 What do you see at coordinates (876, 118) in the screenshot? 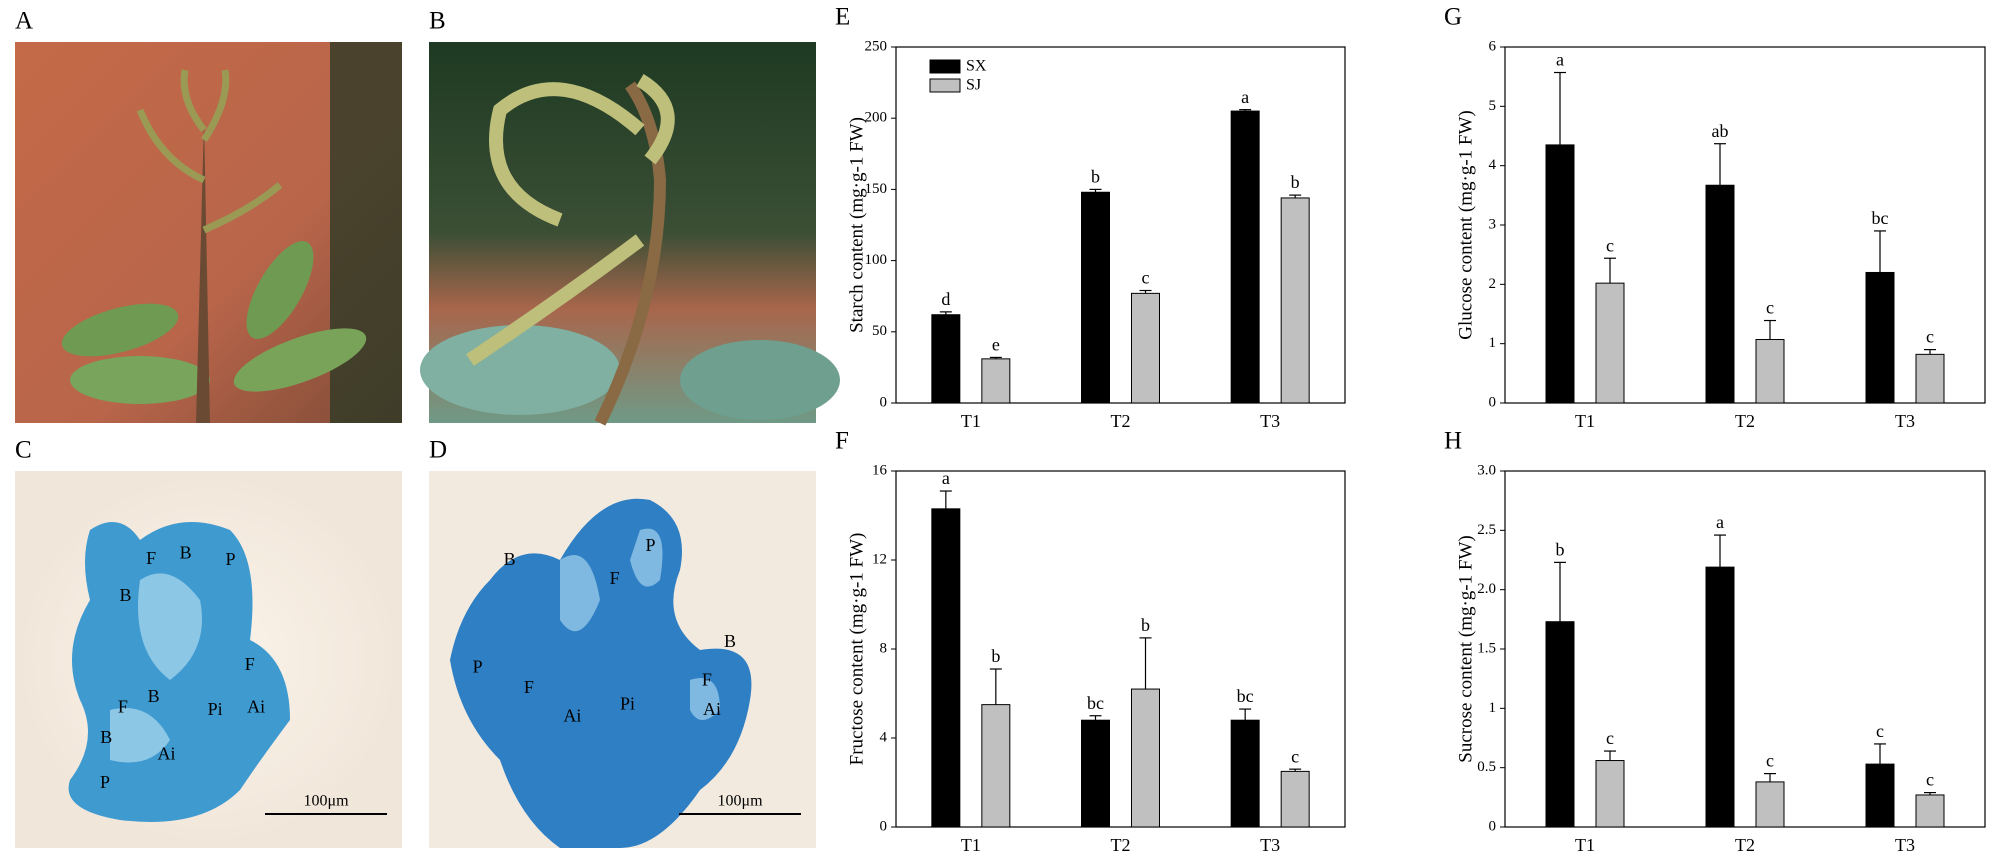
I see `y-tick-label: 200` at bounding box center [876, 118].